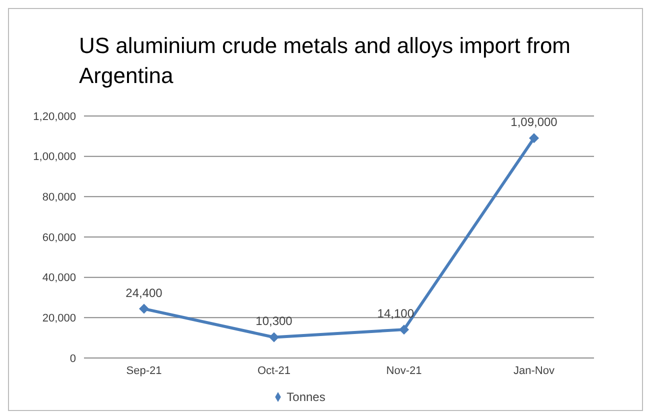 The image size is (649, 417). Describe the element at coordinates (54, 157) in the screenshot. I see `y-tick-label: 1,00,000` at that location.